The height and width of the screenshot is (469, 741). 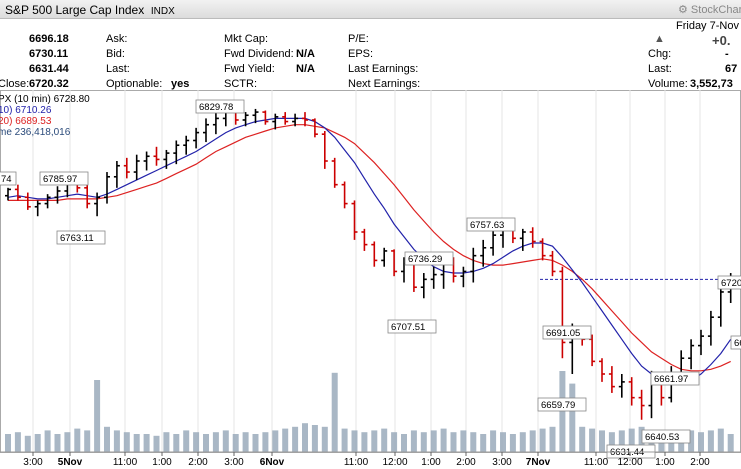 I want to click on legend-volume: me 236,418,016, so click(x=35, y=132).